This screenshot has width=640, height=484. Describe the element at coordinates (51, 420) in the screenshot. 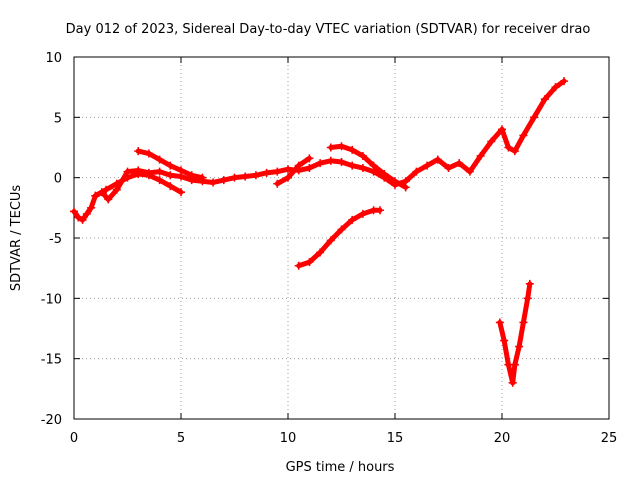

I see `y-tick-label: -20` at that location.